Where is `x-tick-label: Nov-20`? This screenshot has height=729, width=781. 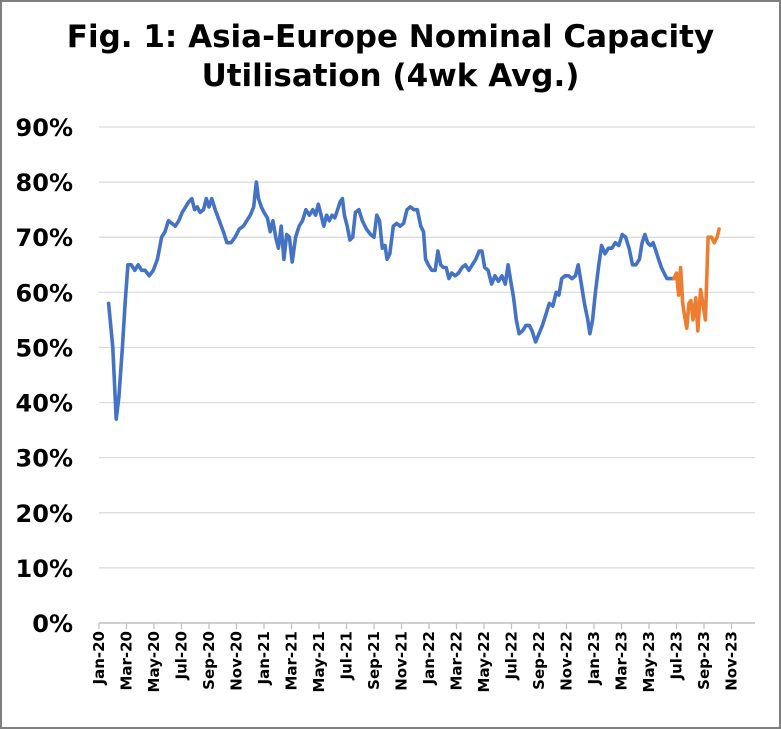
x-tick-label: Nov-20 is located at coordinates (237, 661).